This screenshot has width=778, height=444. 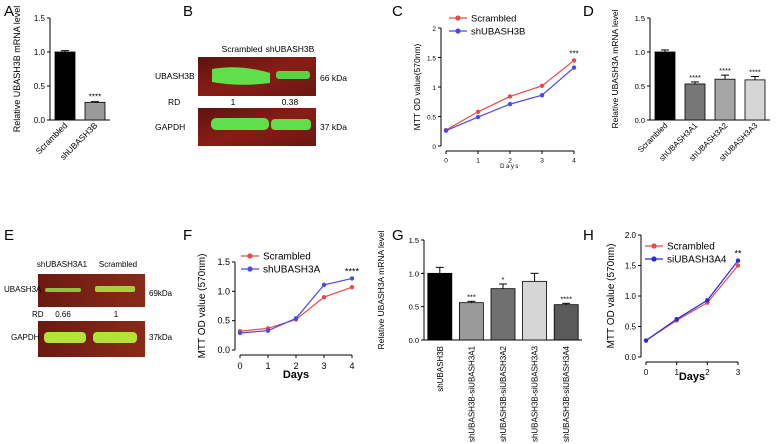 I want to click on blot-e-band-ubash3a-scrambled, so click(x=115, y=289).